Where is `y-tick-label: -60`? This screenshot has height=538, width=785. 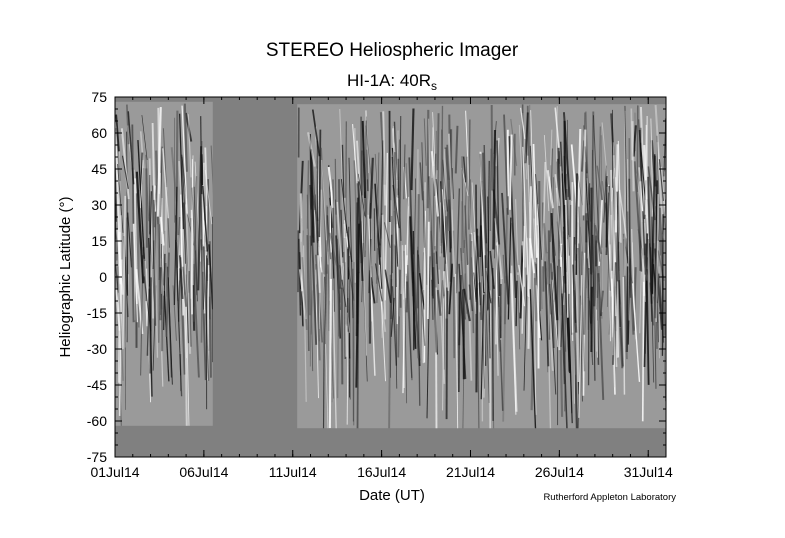 y-tick-label: -60 is located at coordinates (97, 421).